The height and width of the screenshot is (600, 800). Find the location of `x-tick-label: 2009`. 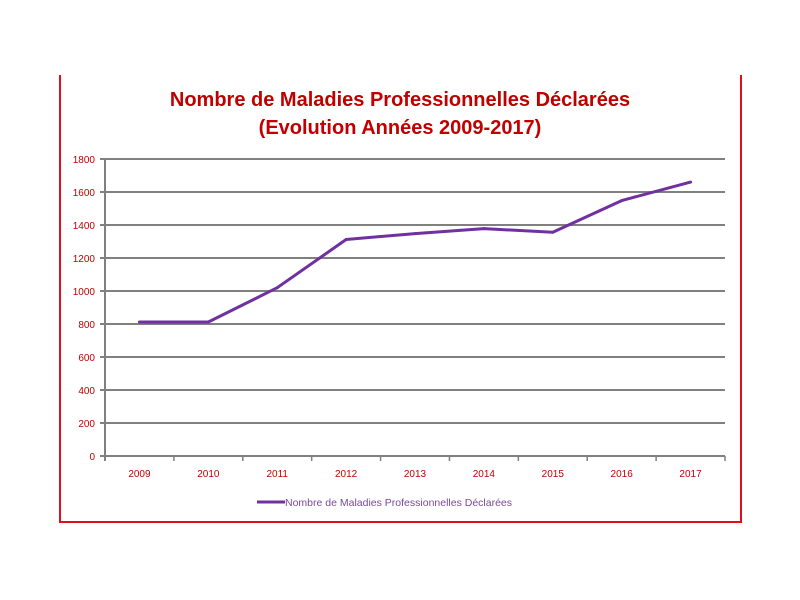

x-tick-label: 2009 is located at coordinates (139, 474).